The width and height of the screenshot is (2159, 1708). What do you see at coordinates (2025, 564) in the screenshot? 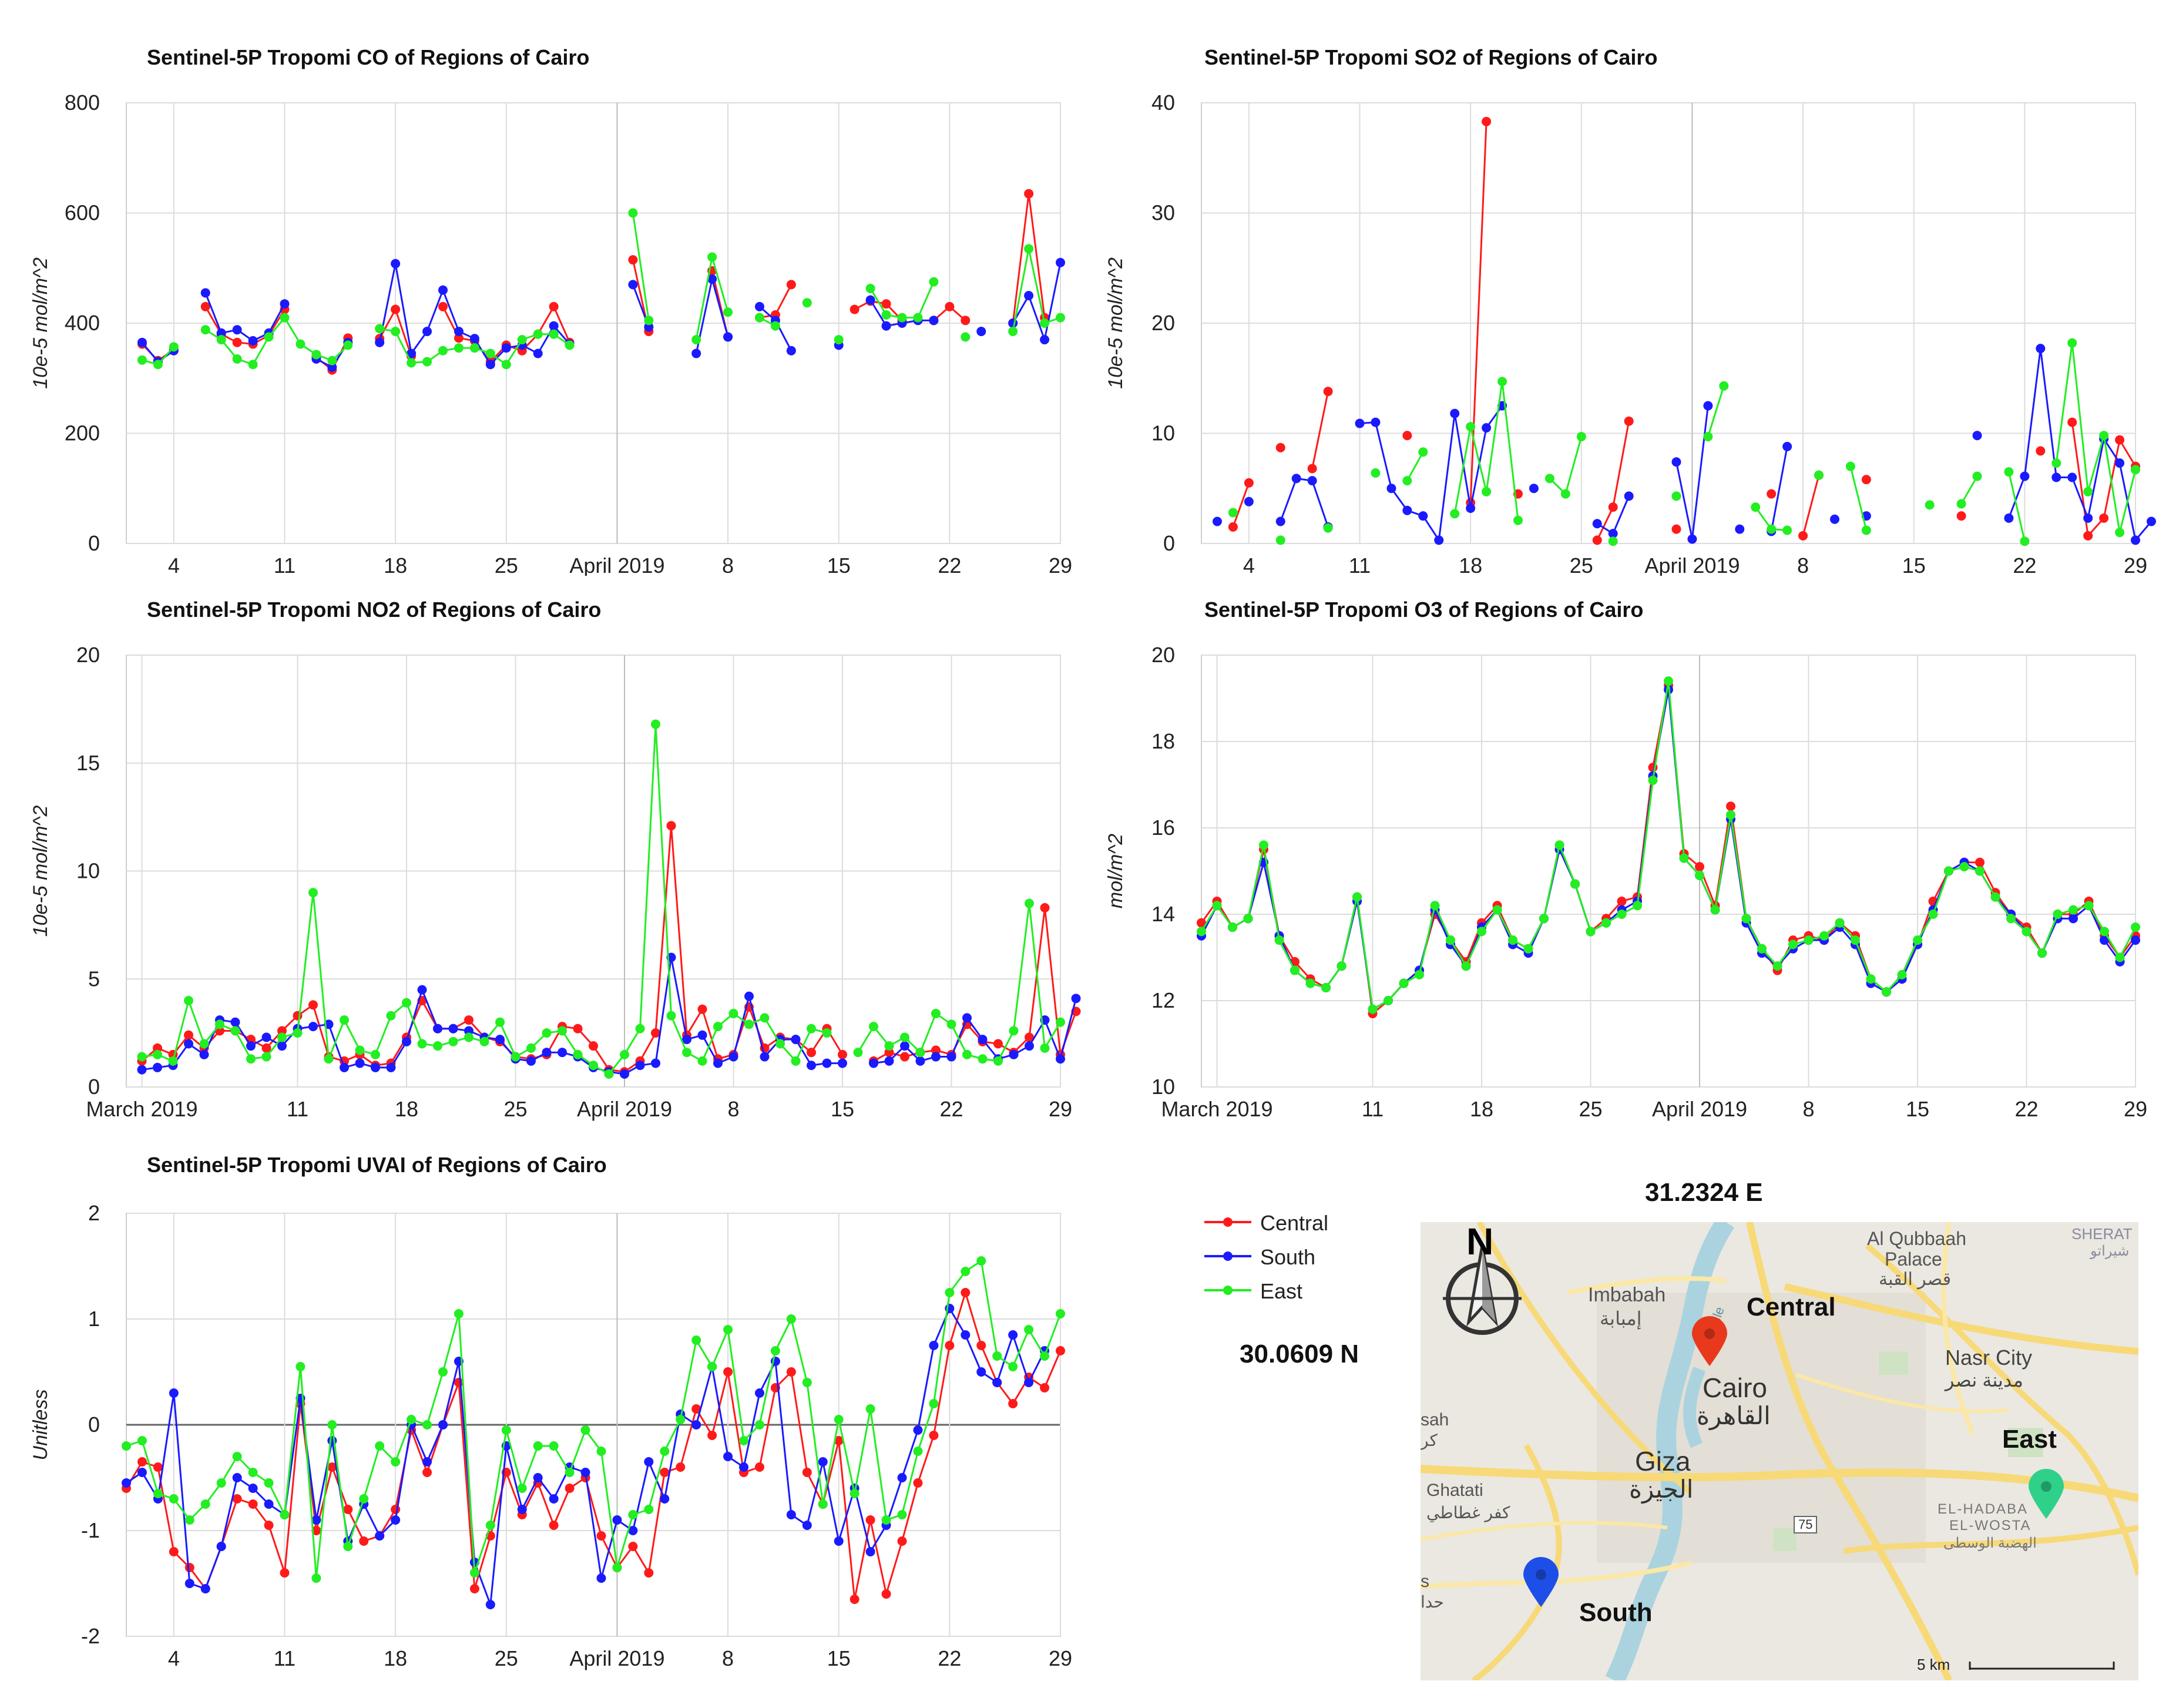
I see `so2-xtick-label: 22` at bounding box center [2025, 564].